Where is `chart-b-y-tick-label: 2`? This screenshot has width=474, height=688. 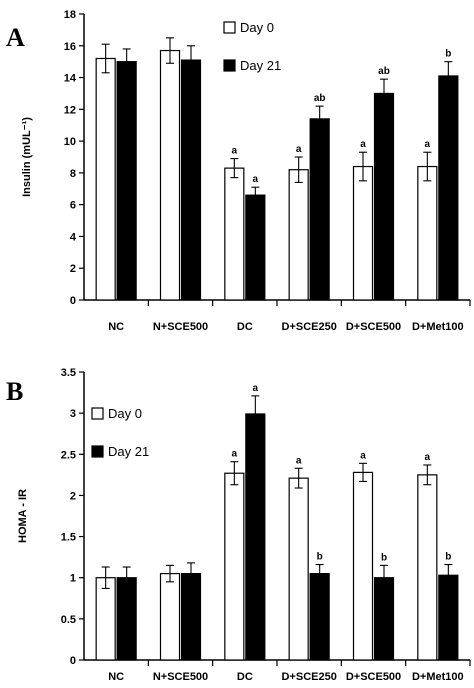 chart-b-y-tick-label: 2 is located at coordinates (73, 496).